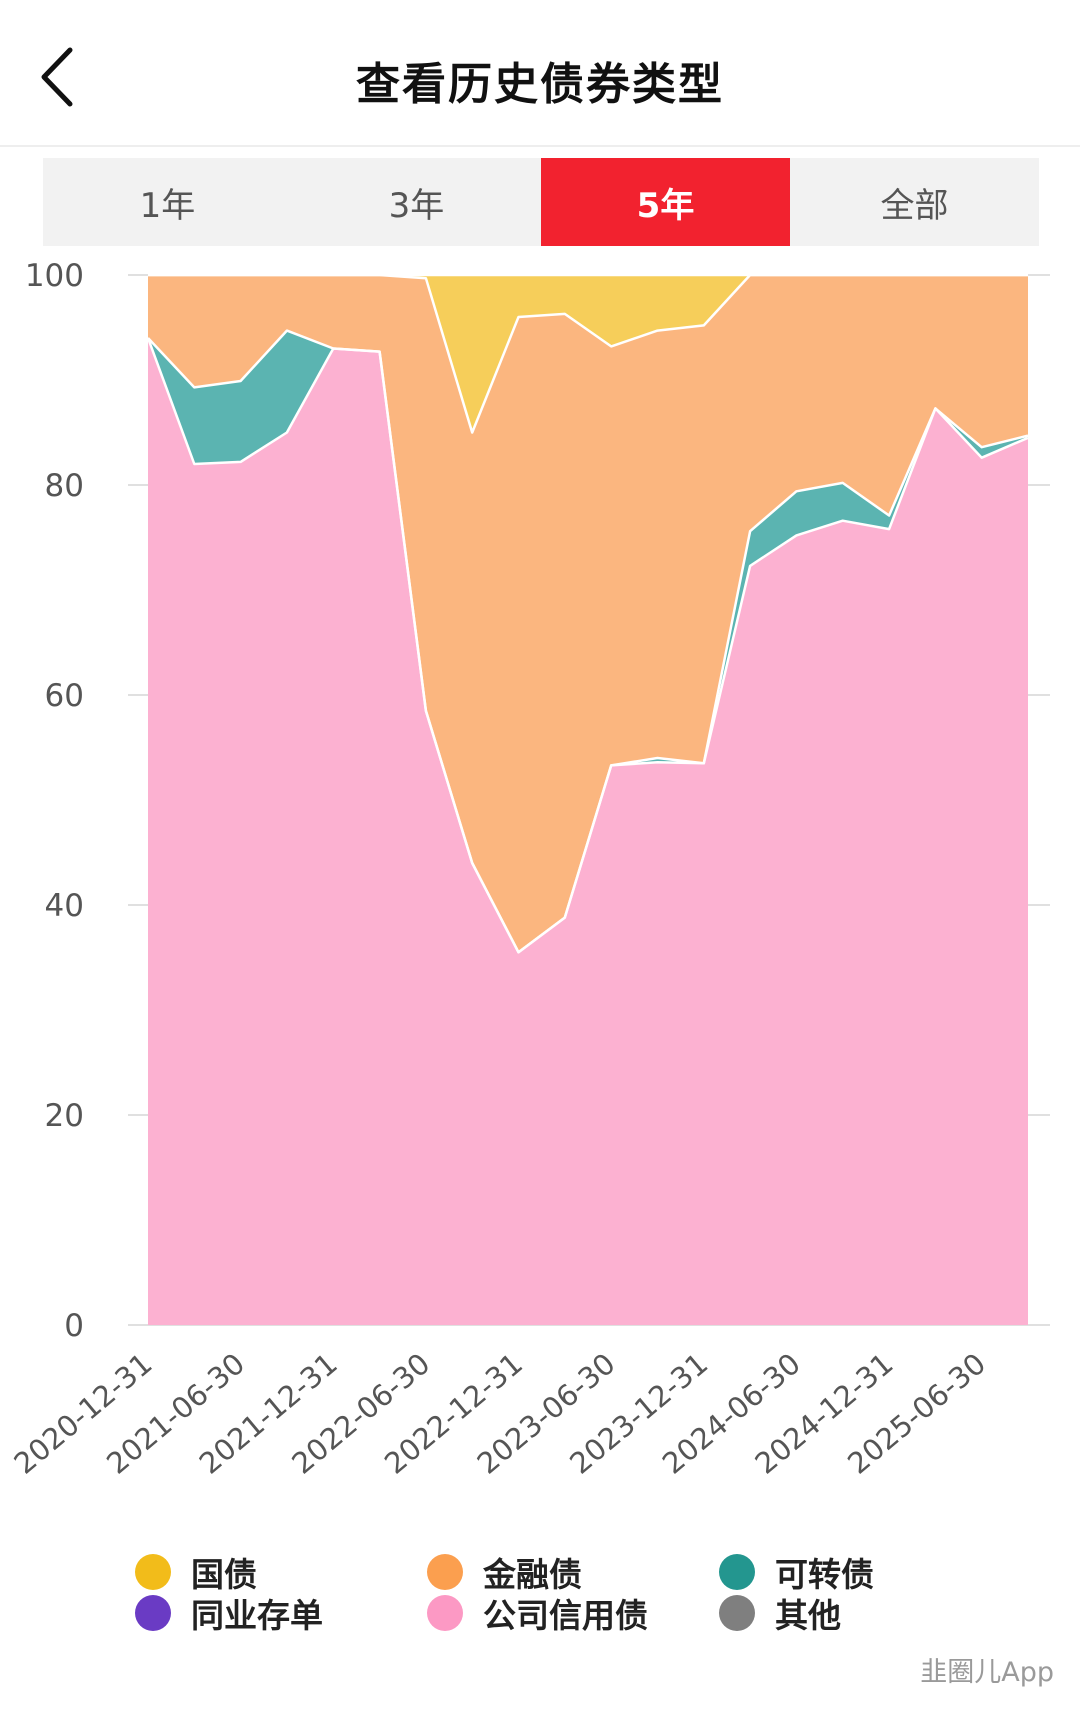  What do you see at coordinates (588, 354) in the screenshot?
I see `area-国债` at bounding box center [588, 354].